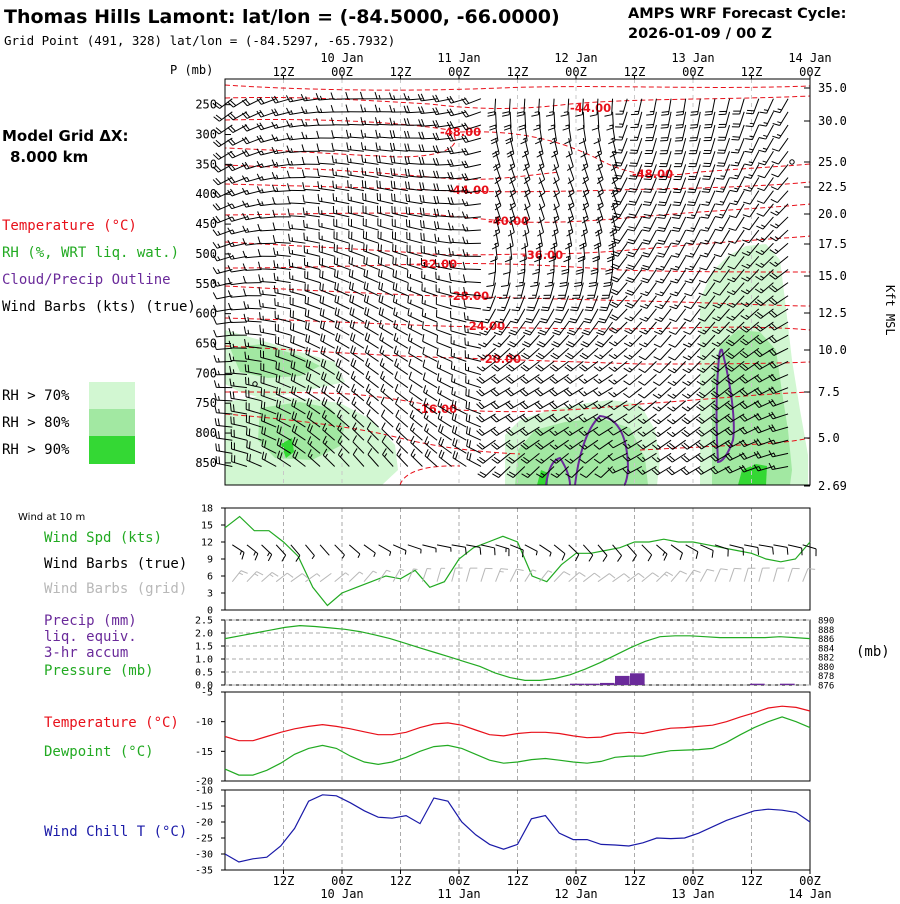  I want to click on top-date-label: 11 Jan, so click(458, 58).